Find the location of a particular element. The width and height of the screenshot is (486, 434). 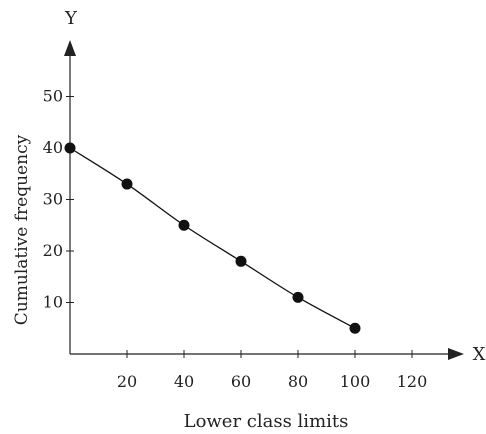

y-axis-title: Cumulative frequency is located at coordinates (22, 229).